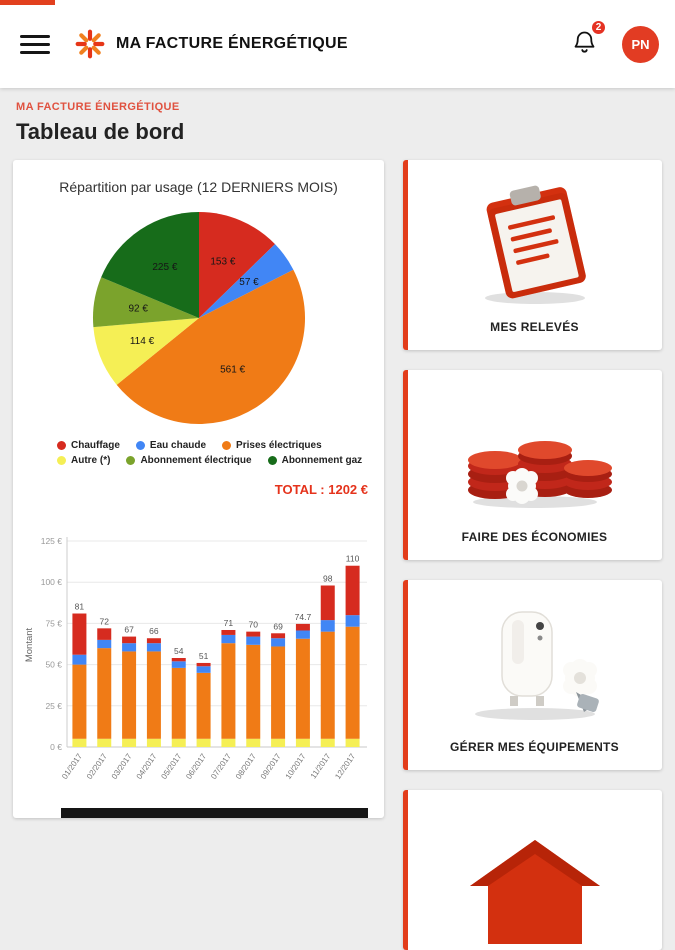 The image size is (675, 950). I want to click on coins-illustration, so click(535, 454).